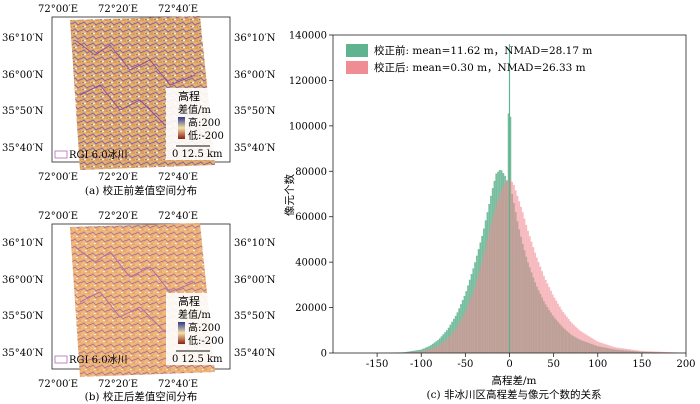 The width and height of the screenshot is (700, 404). Describe the element at coordinates (118, 384) in the screenshot. I see `map-b-lon-tick-bottom-2: 72°20′E` at that location.